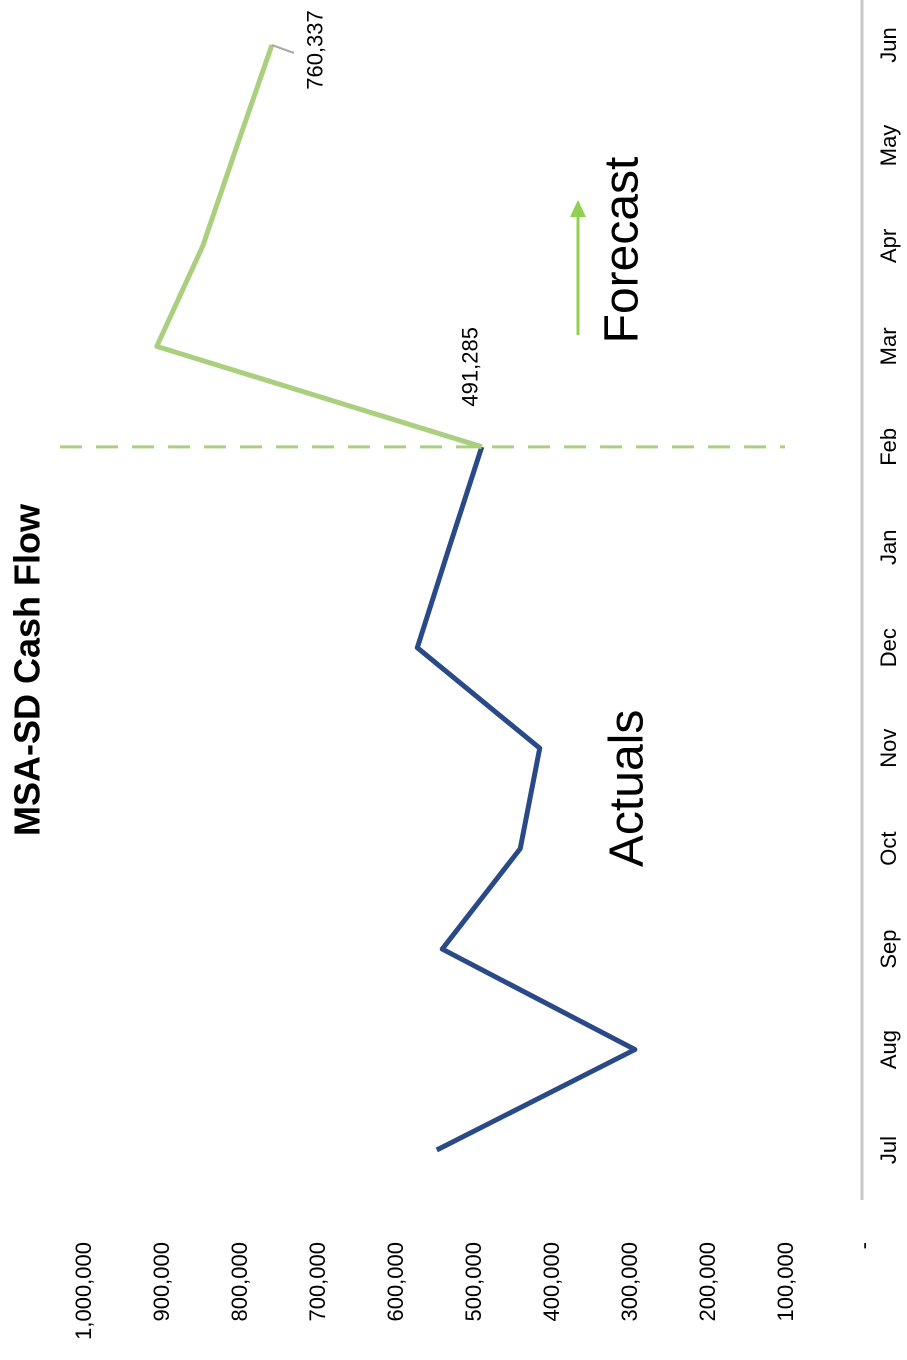  Describe the element at coordinates (578, 208) in the screenshot. I see `forecast-arrow-head` at that location.